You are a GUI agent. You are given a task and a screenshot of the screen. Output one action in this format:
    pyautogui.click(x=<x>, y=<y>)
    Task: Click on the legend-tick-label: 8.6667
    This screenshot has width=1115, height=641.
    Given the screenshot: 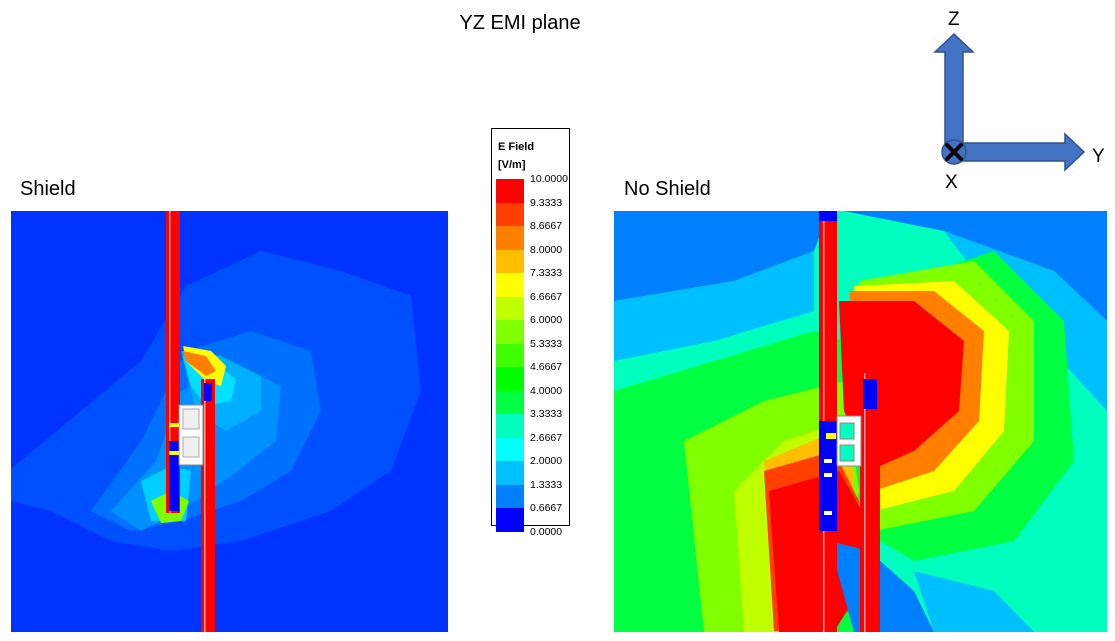 What is the action you would take?
    pyautogui.click(x=546, y=226)
    